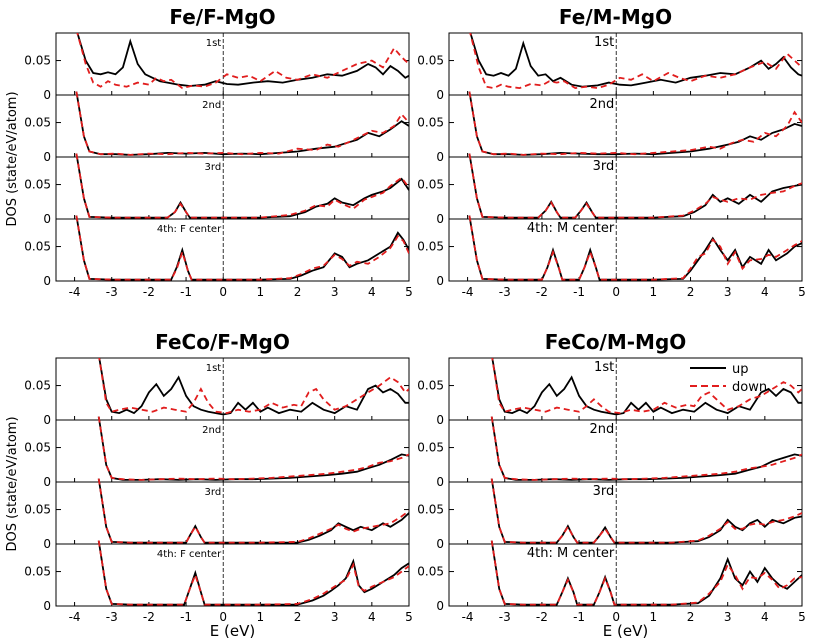  What do you see at coordinates (232, 631) in the screenshot?
I see `x-axis-label: E (eV)` at bounding box center [232, 631].